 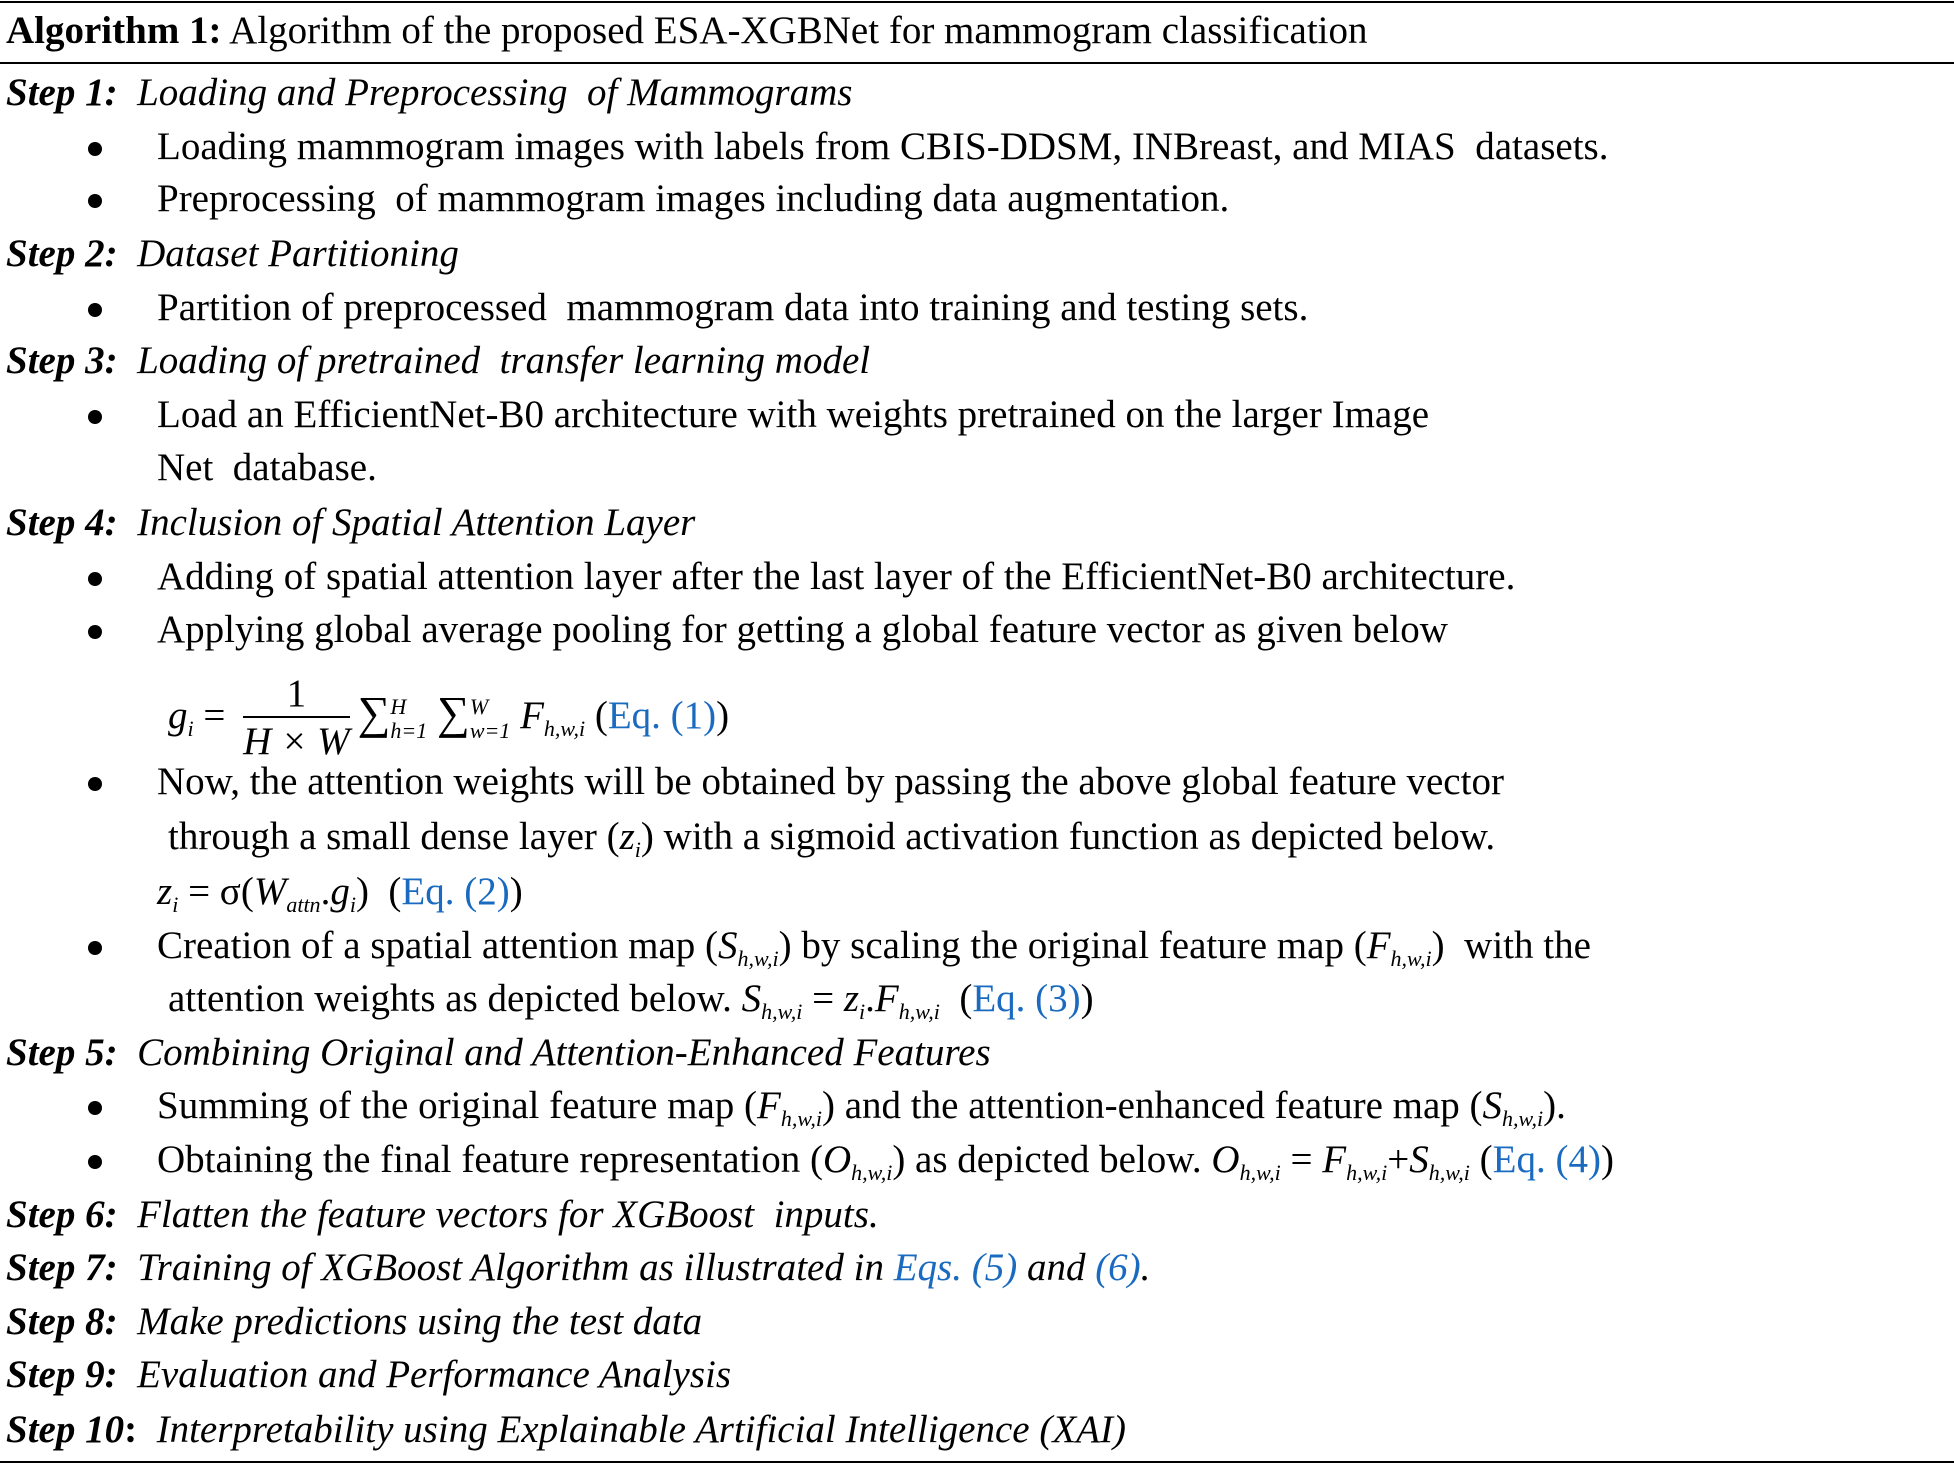 What do you see at coordinates (216, 891) in the screenshot?
I see `text-segment: = σ(` at bounding box center [216, 891].